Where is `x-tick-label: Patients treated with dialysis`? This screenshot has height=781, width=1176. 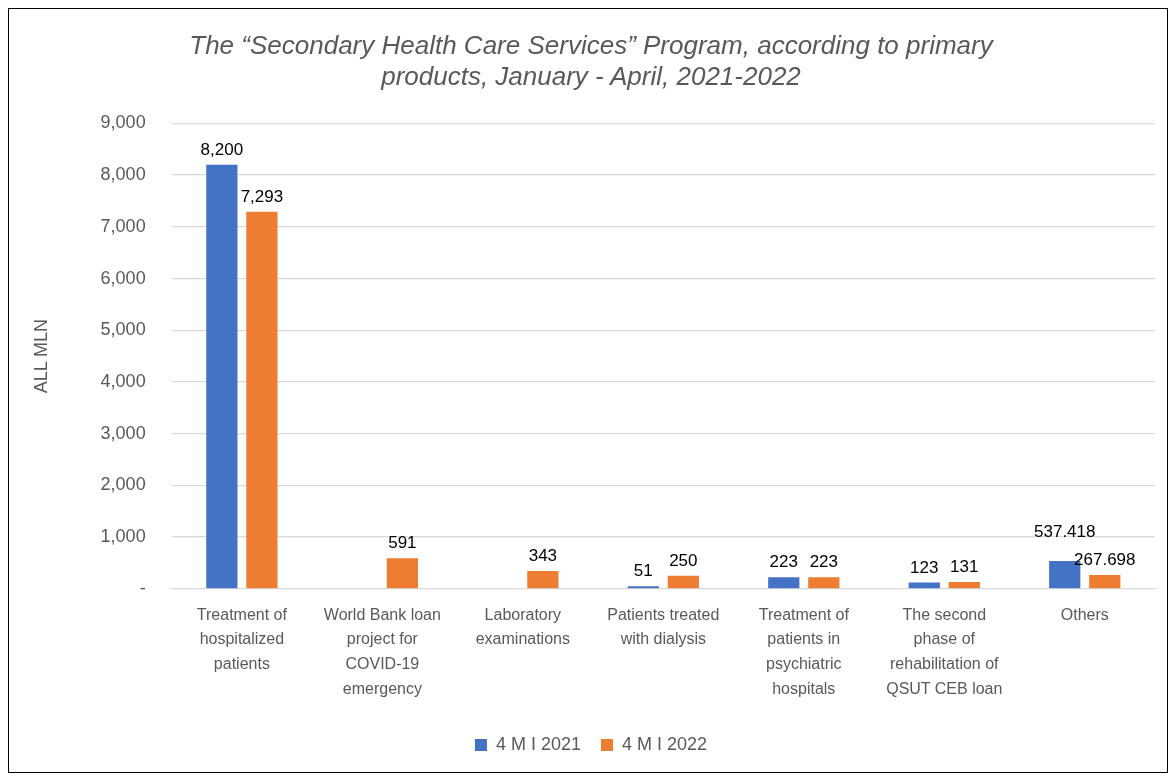 x-tick-label: Patients treated with dialysis is located at coordinates (663, 626).